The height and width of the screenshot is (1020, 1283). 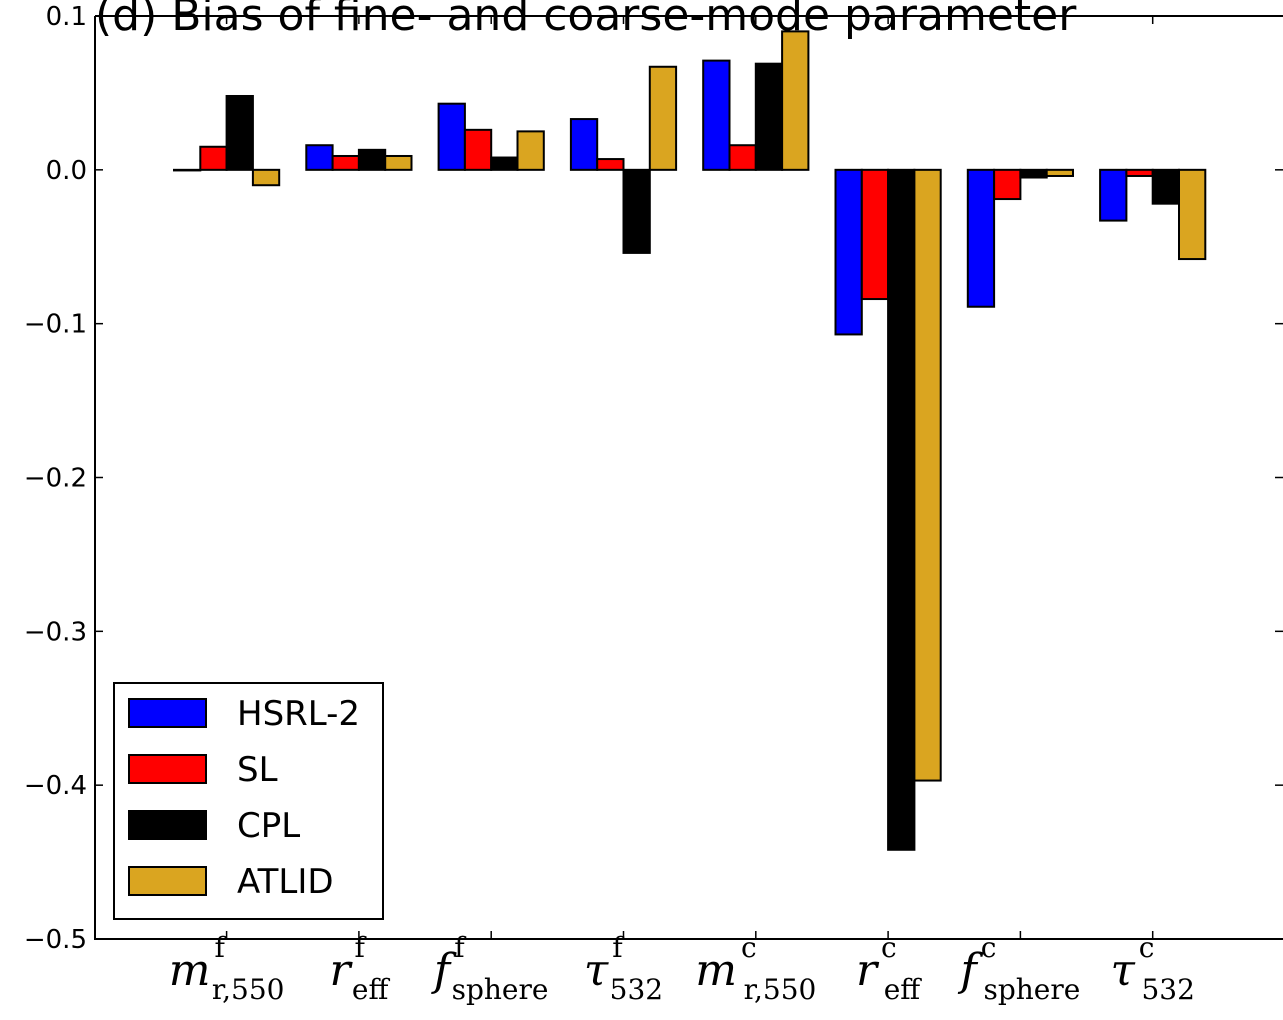 What do you see at coordinates (167, 881) in the screenshot?
I see `legend-swatch-atlid` at bounding box center [167, 881].